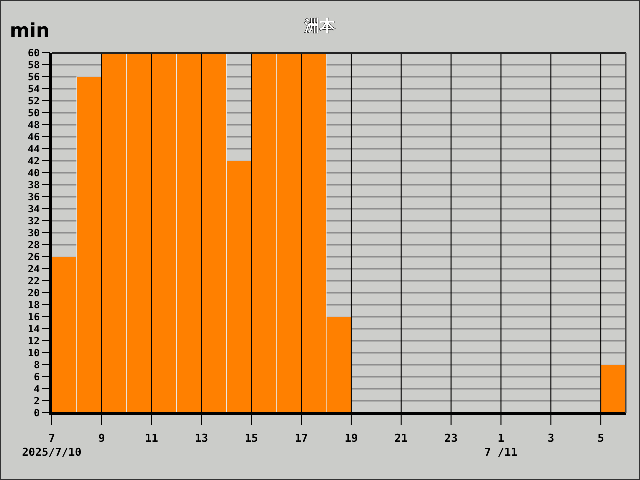 The height and width of the screenshot is (480, 640). I want to click on x-tick-label: 23, so click(451, 438).